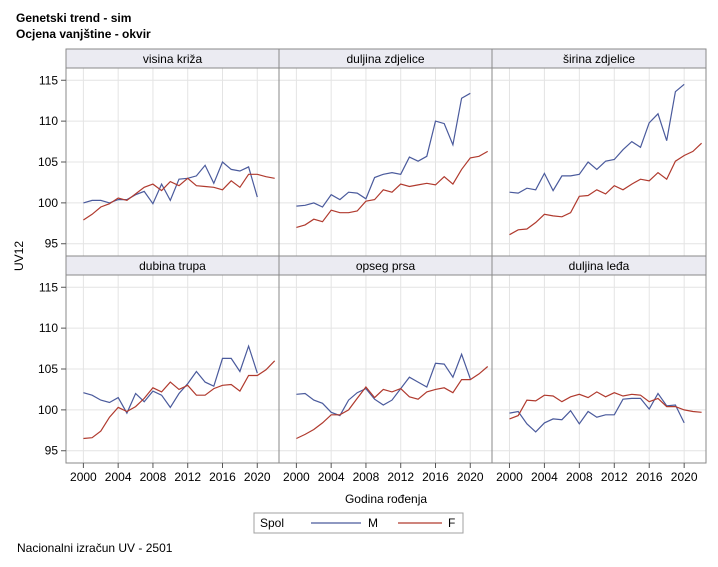  Describe the element at coordinates (386, 499) in the screenshot. I see `x-axis-label: Godina rođenja` at that location.